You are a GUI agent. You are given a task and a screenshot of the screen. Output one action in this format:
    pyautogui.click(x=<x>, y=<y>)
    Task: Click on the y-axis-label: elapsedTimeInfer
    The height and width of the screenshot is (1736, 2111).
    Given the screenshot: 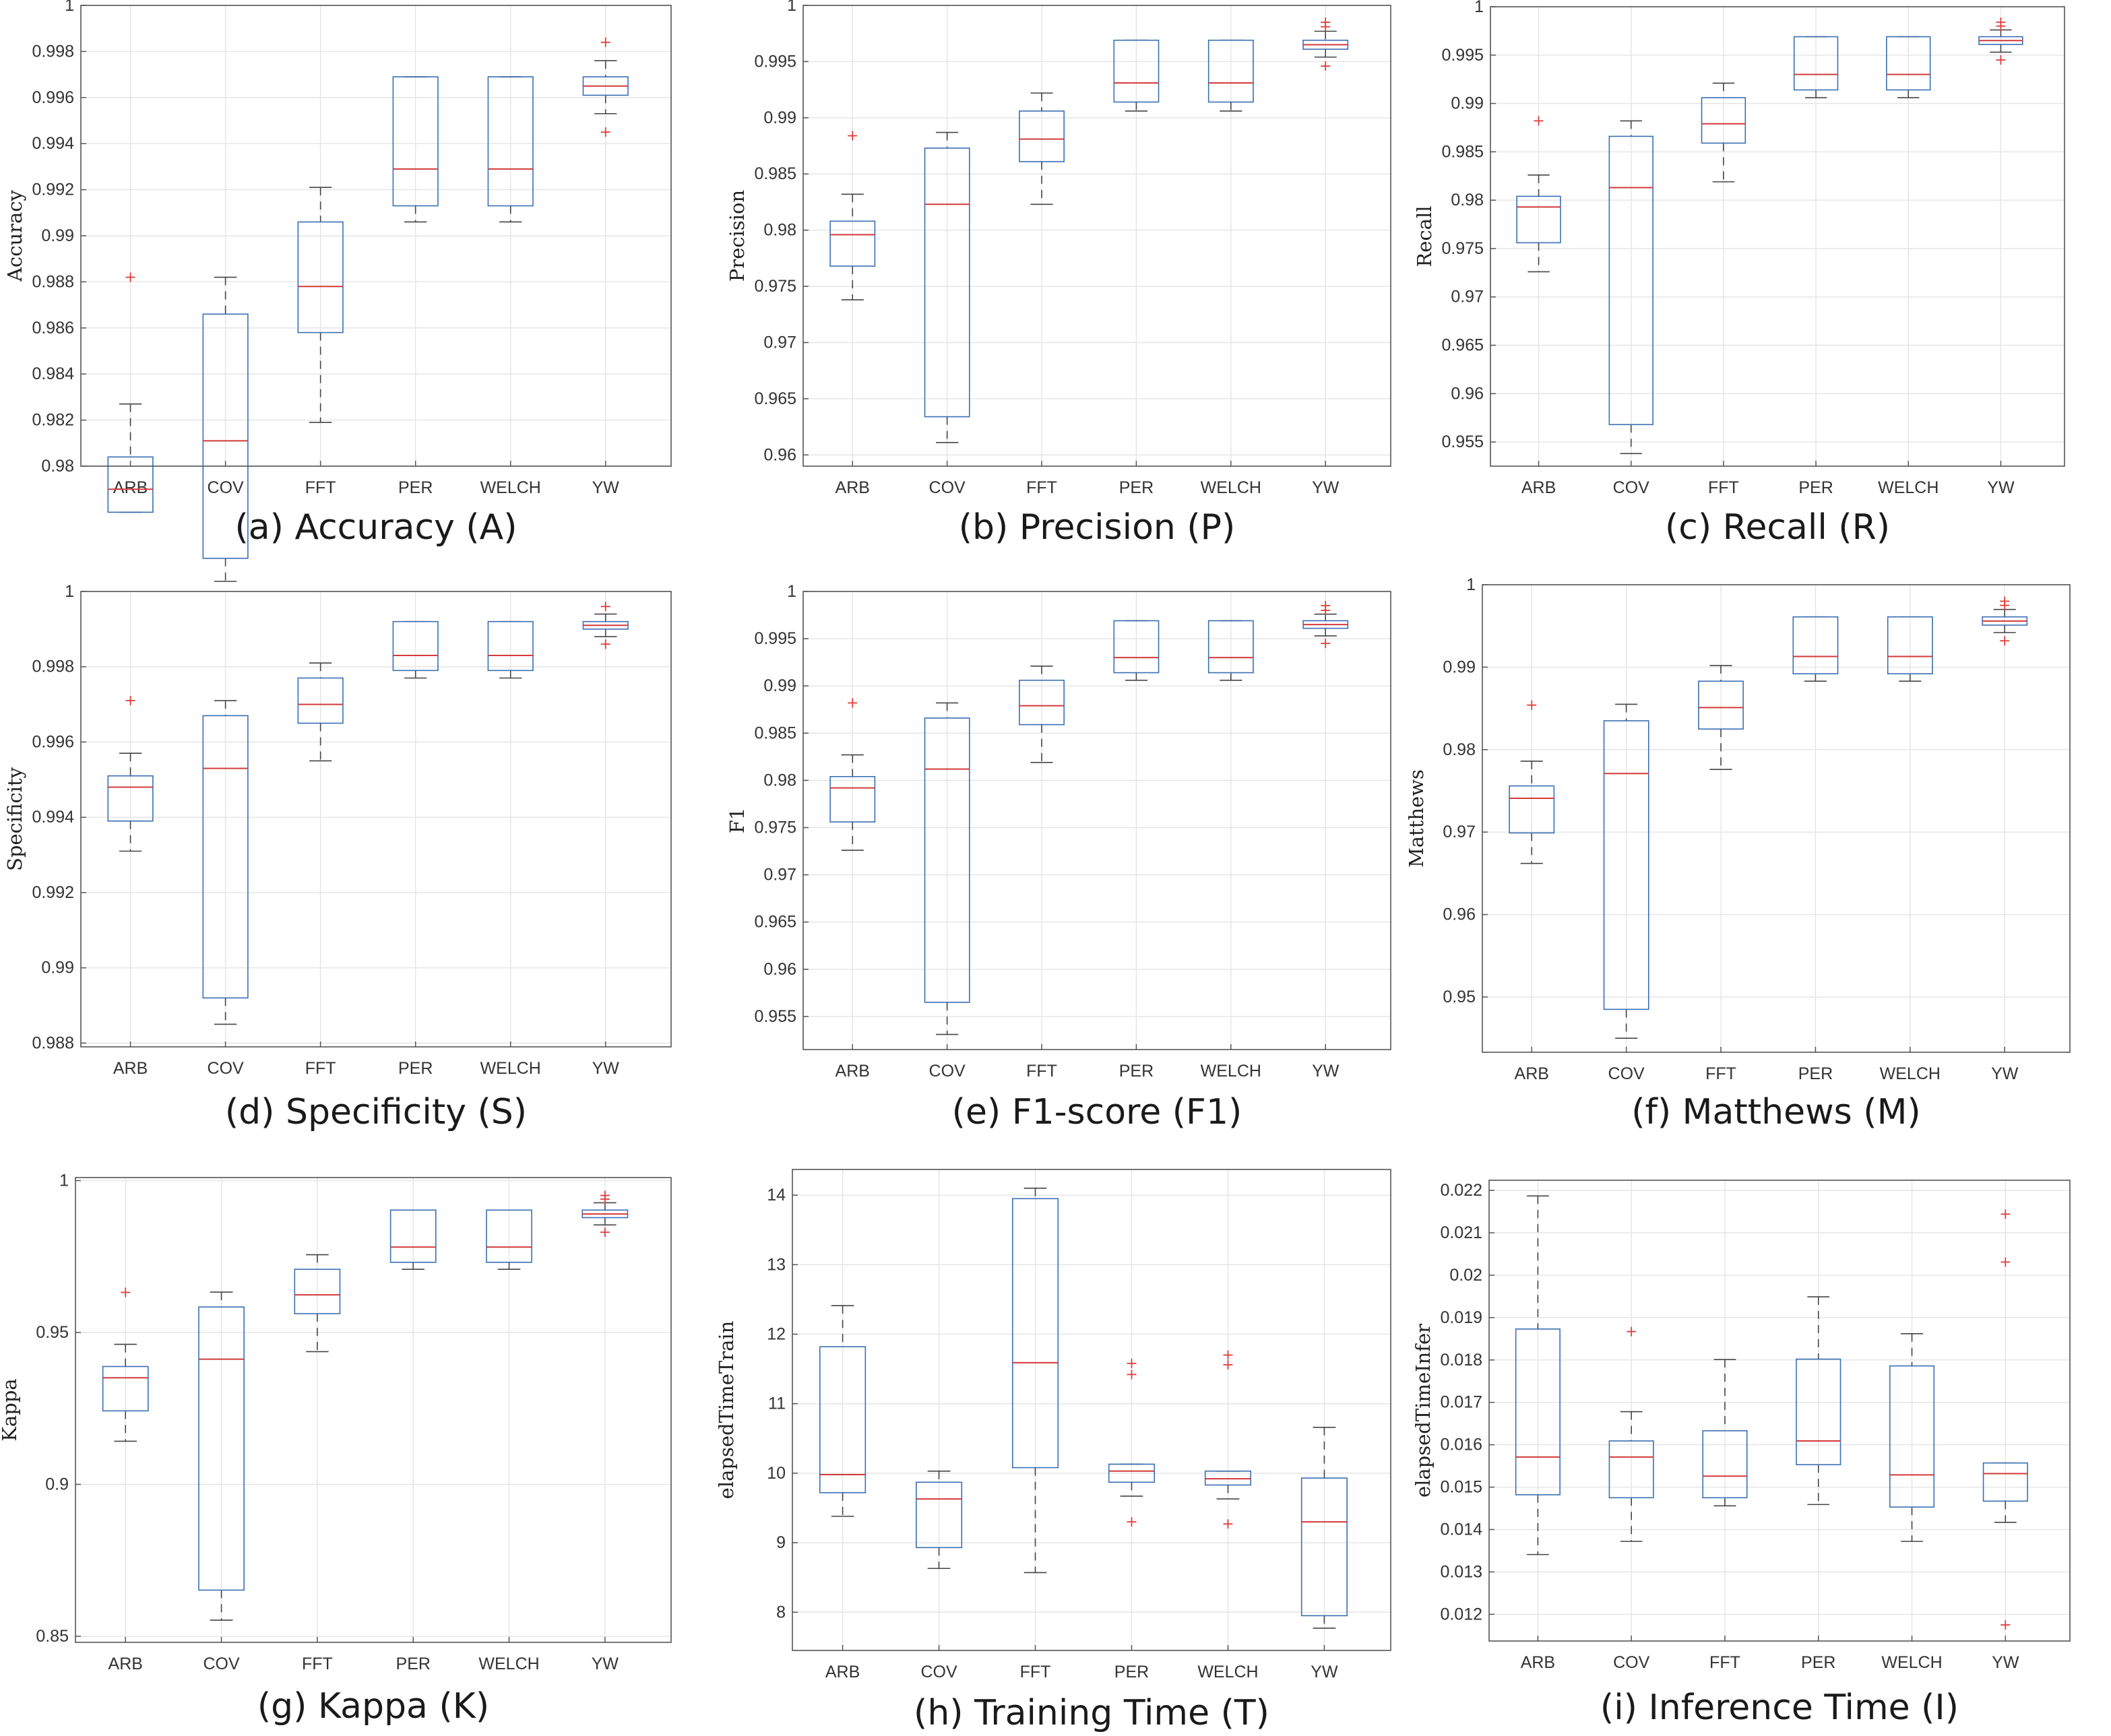 What is the action you would take?
    pyautogui.click(x=1424, y=1411)
    